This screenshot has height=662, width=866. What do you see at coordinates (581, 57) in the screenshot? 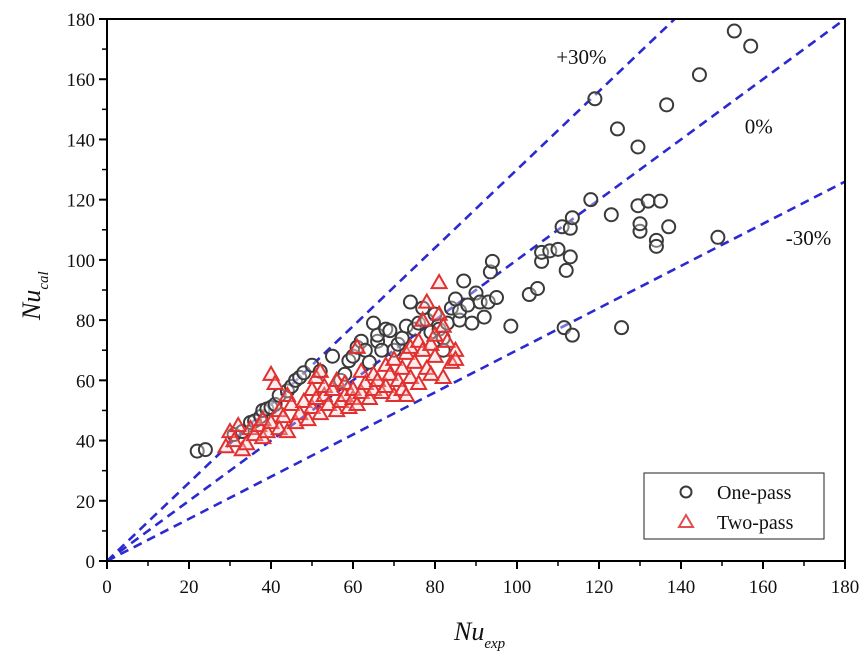
I see `annotation-plus30: +30%` at bounding box center [581, 57].